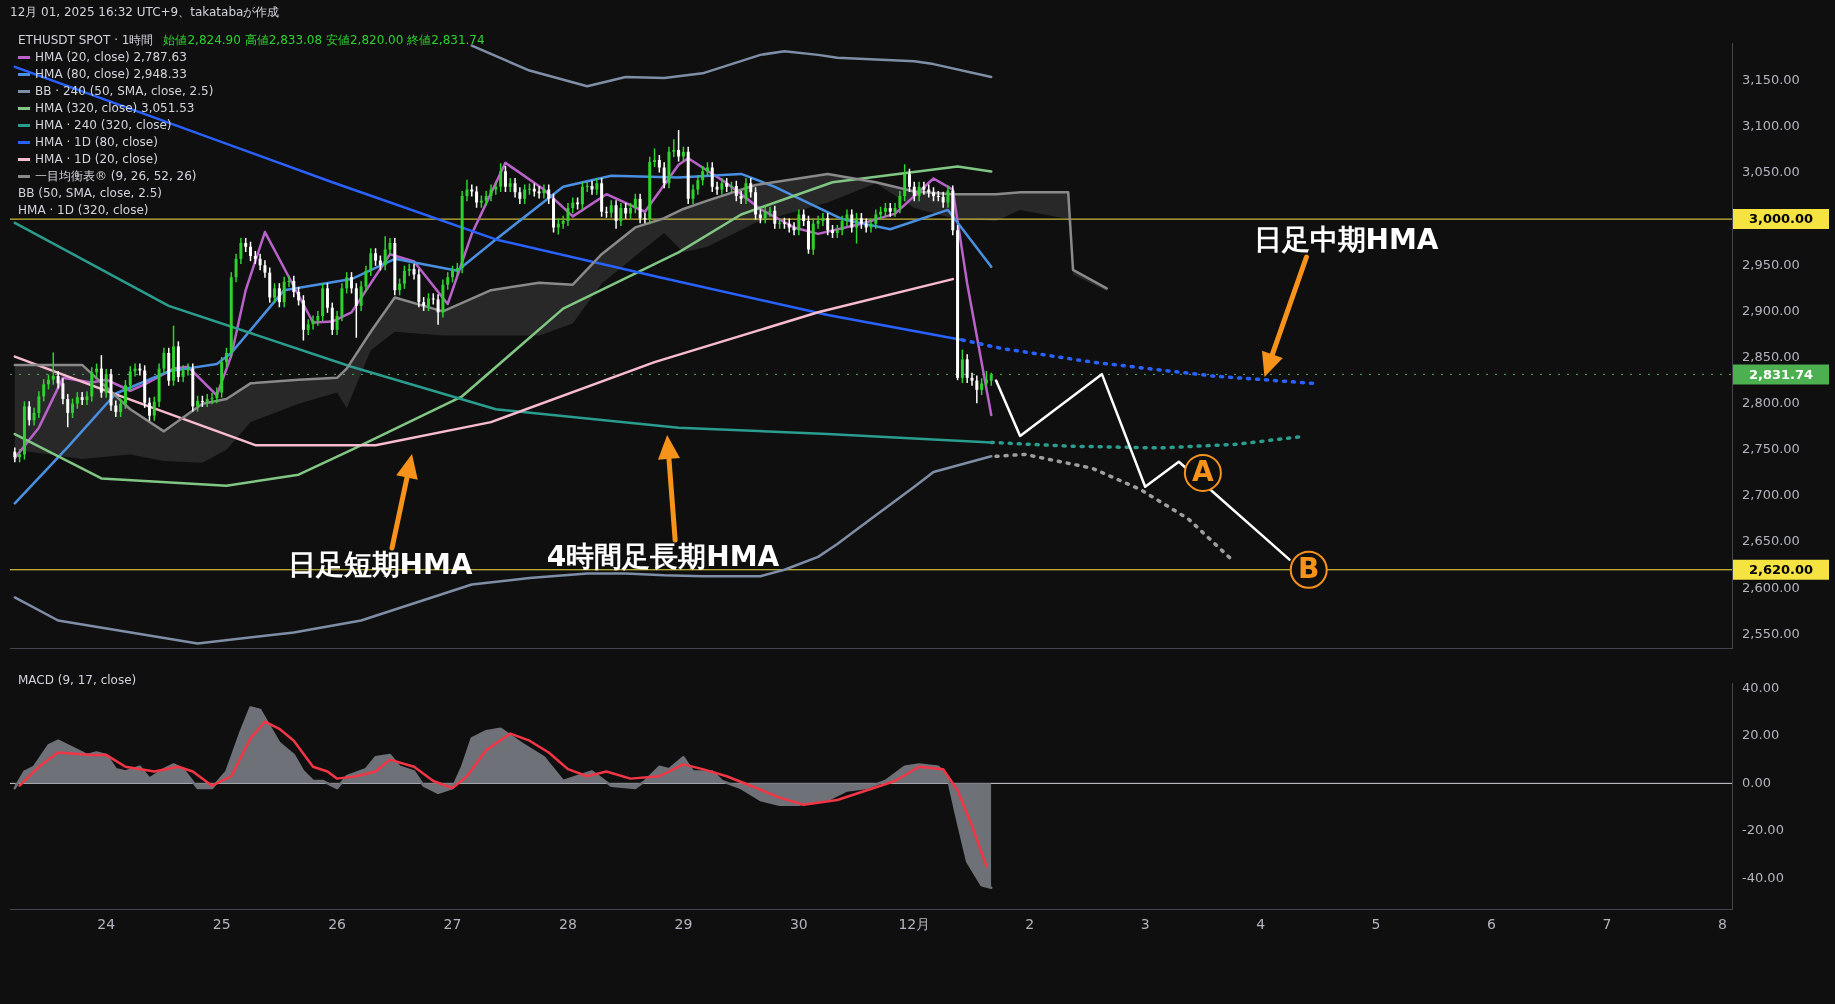  What do you see at coordinates (1492, 924) in the screenshot?
I see `x-tick-label: 6` at bounding box center [1492, 924].